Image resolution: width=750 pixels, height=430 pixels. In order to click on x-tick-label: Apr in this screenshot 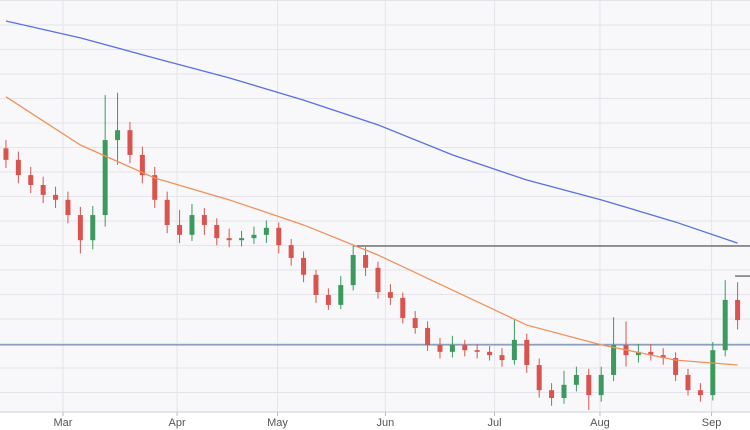, I will do `click(177, 423)`.